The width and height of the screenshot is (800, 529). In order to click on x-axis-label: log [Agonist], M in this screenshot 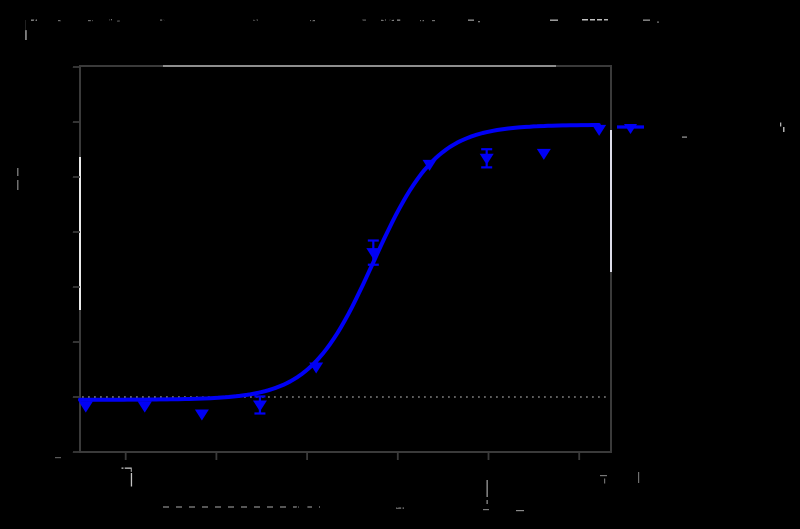, I will do `click(345, 505)`.